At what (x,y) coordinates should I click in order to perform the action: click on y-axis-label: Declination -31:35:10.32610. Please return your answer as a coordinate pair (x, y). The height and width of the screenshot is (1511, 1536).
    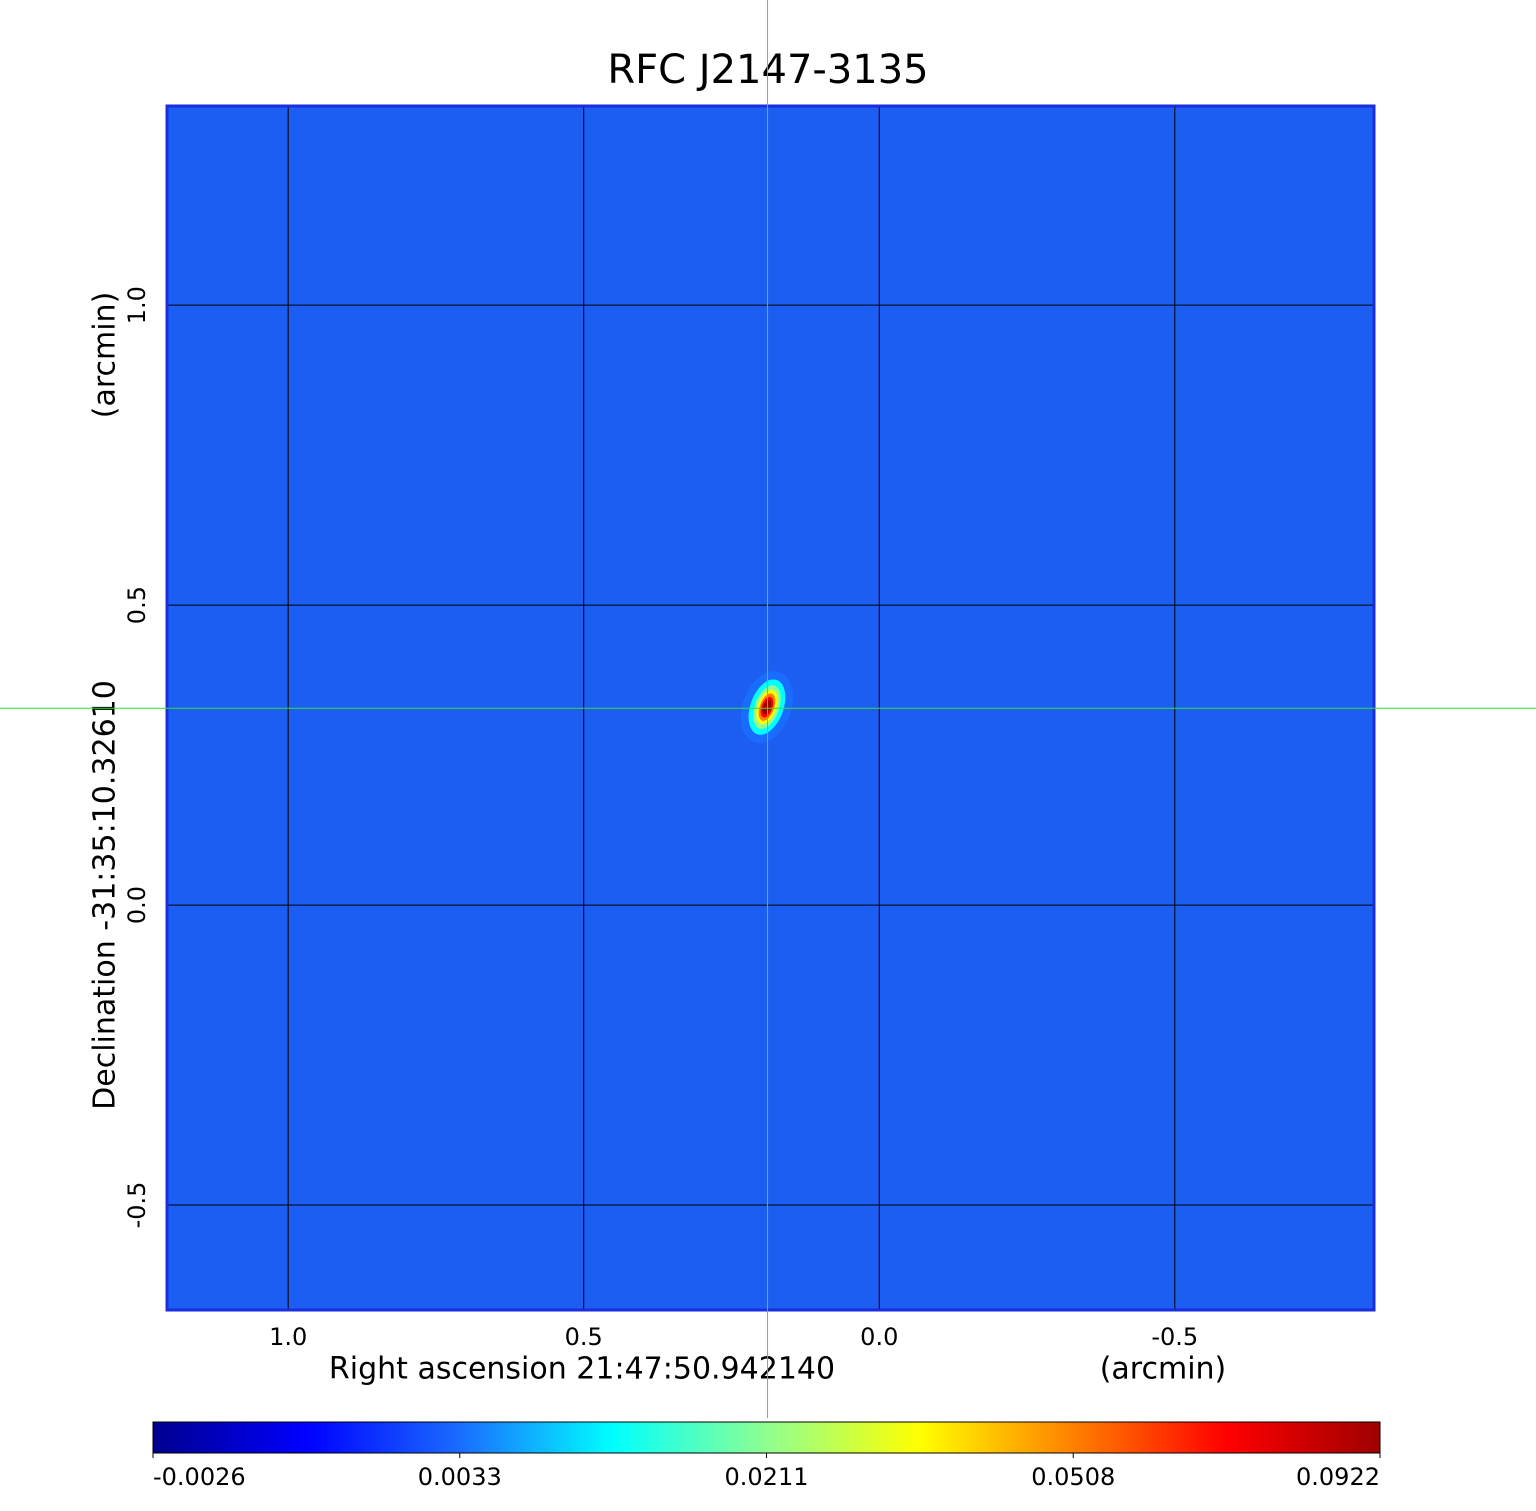
    Looking at the image, I should click on (105, 895).